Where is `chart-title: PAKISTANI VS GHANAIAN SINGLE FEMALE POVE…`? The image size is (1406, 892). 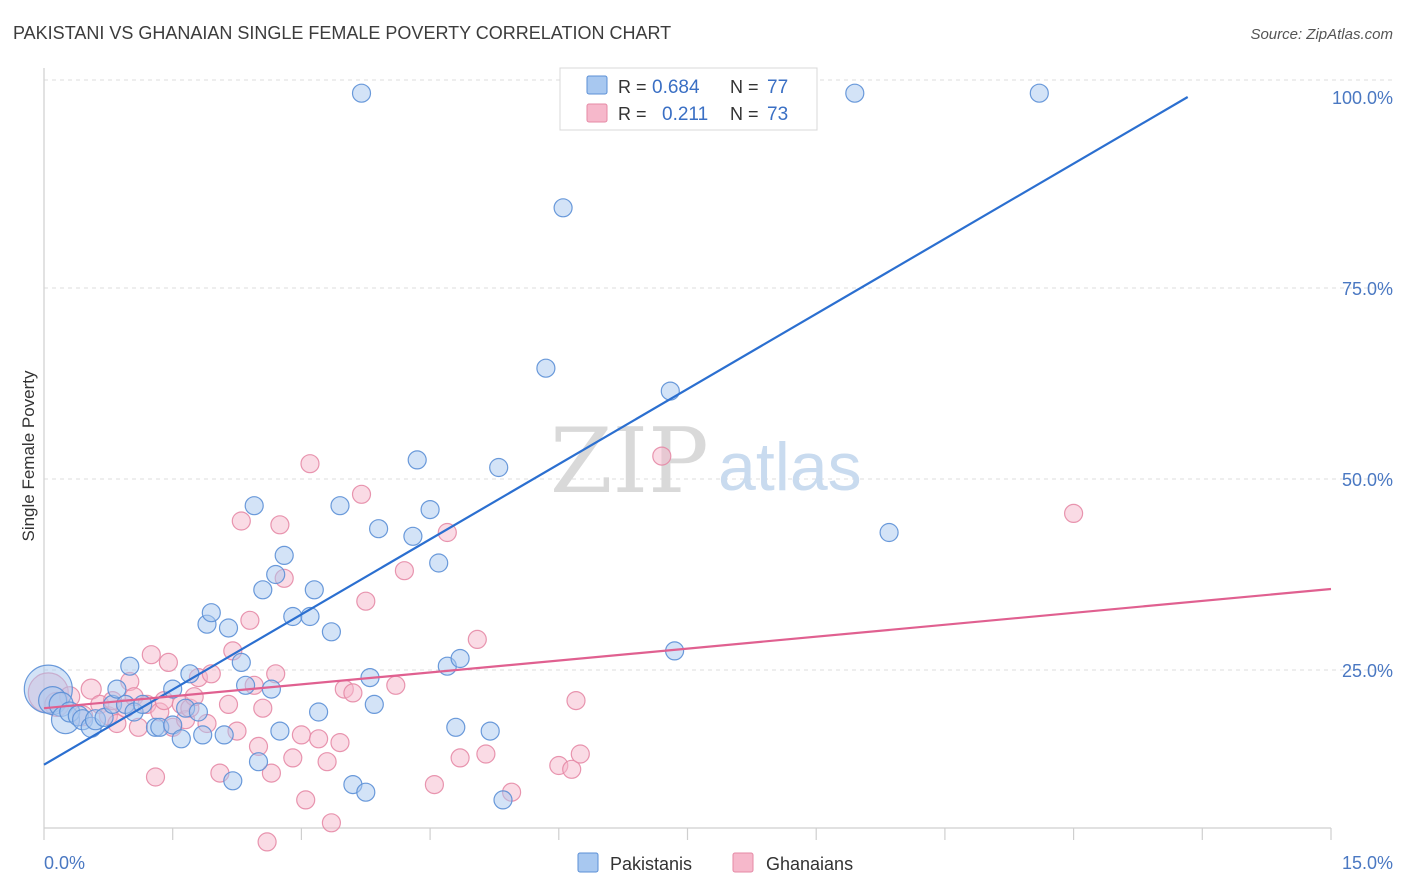
chart-title: PAKISTANI VS GHANAIAN SINGLE FEMALE POVE… is located at coordinates (342, 33).